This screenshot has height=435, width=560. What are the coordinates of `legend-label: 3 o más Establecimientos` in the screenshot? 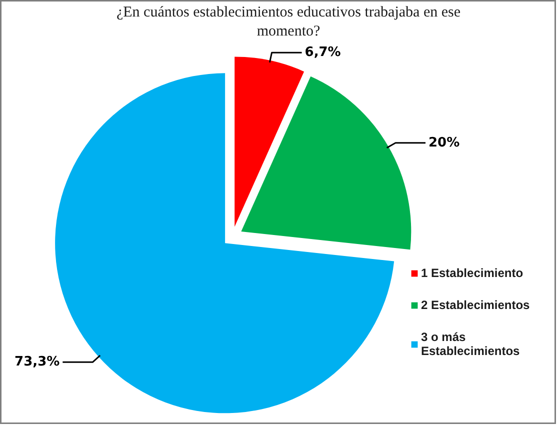 It's located at (470, 344).